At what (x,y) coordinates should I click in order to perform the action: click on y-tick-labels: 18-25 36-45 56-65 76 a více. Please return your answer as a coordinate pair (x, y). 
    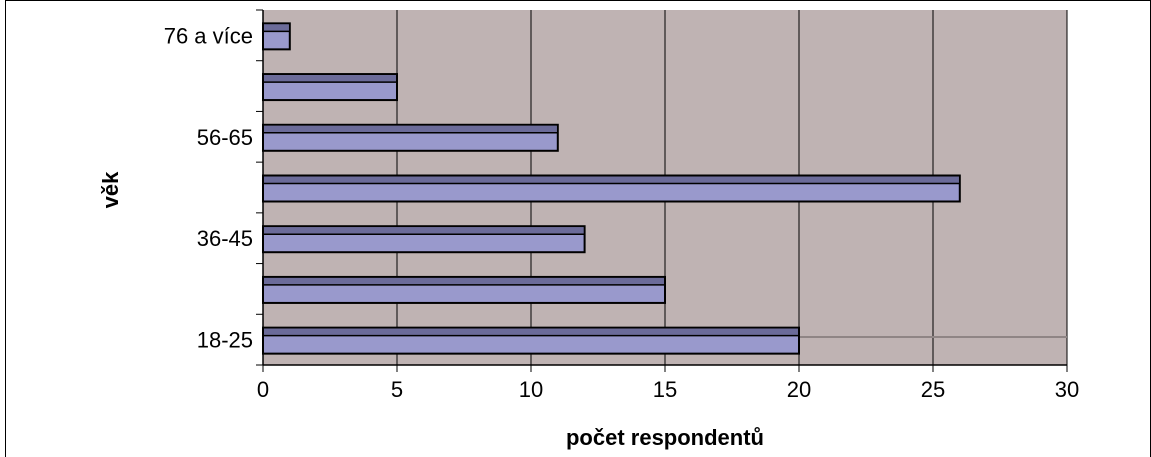
    Looking at the image, I should click on (208, 187).